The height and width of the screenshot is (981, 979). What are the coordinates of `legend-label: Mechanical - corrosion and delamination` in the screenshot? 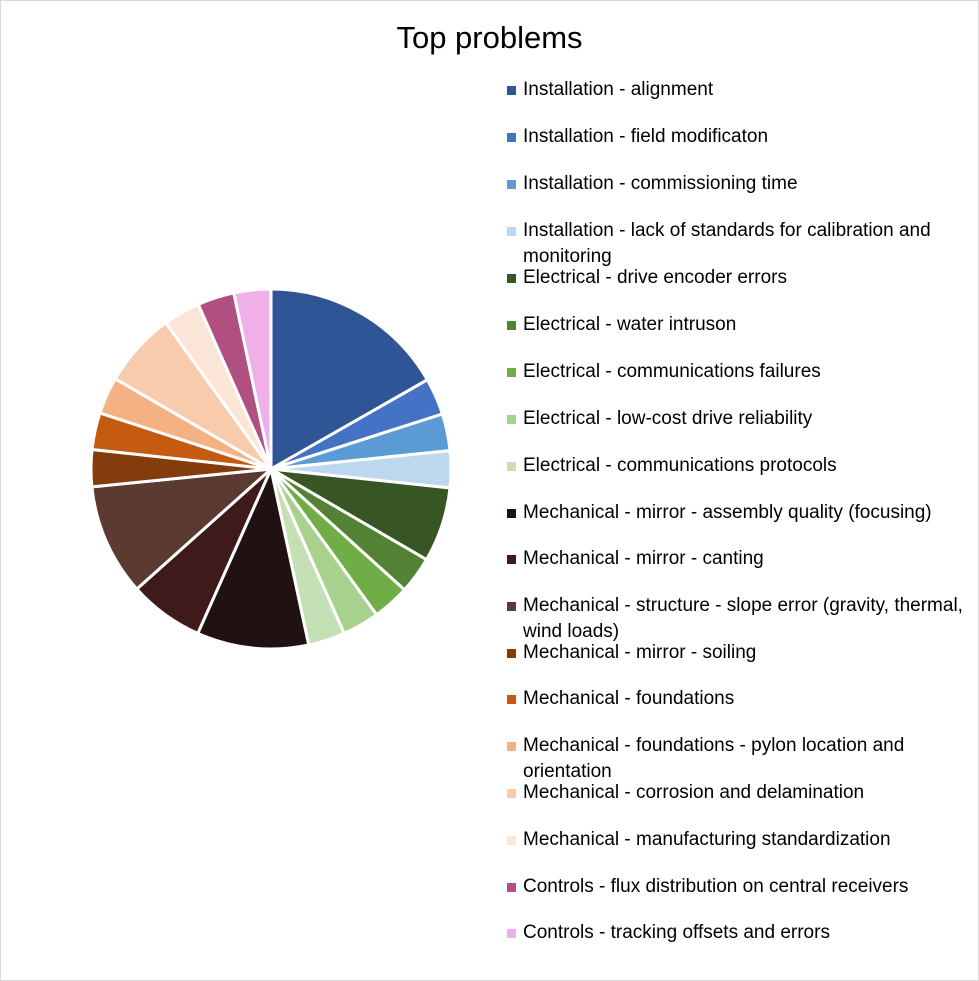 It's located at (694, 792).